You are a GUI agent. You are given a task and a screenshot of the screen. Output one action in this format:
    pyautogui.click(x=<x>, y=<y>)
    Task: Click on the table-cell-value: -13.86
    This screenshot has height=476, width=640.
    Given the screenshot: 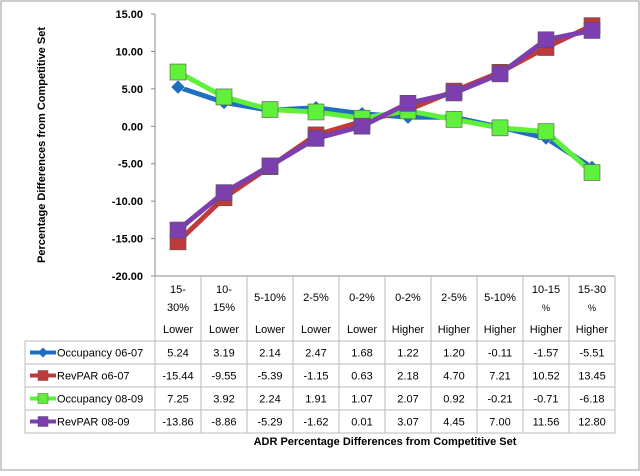 What is the action you would take?
    pyautogui.click(x=177, y=423)
    